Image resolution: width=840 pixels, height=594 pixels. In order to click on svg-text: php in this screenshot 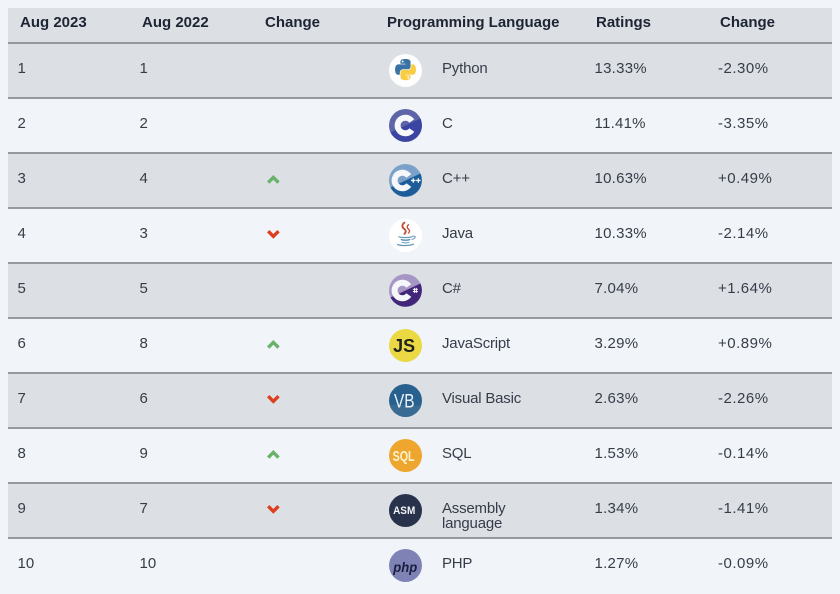, I will do `click(404, 567)`.